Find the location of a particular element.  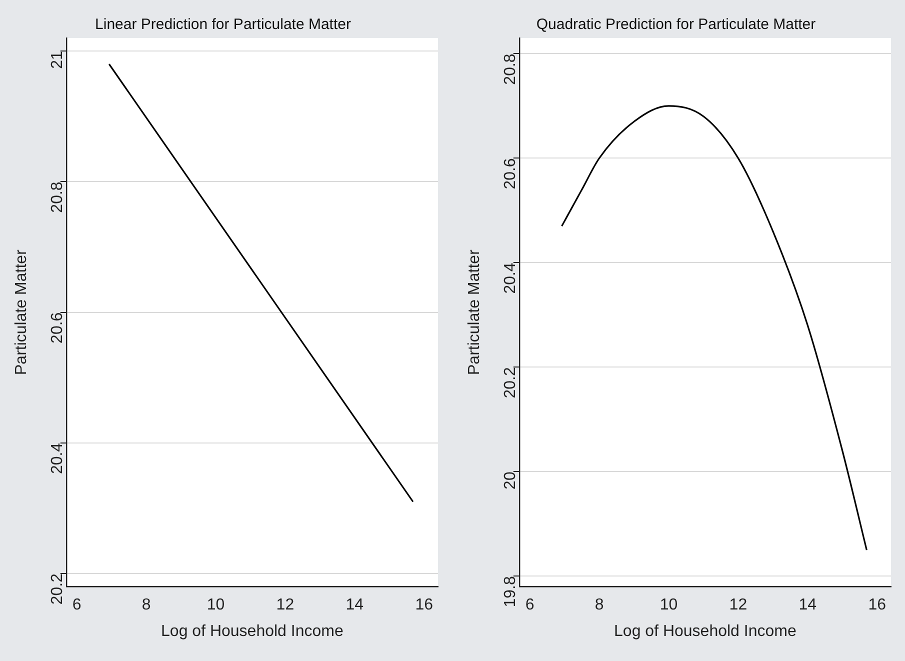

chart-title: Quadratic Prediction for Particulate Matter is located at coordinates (676, 25).